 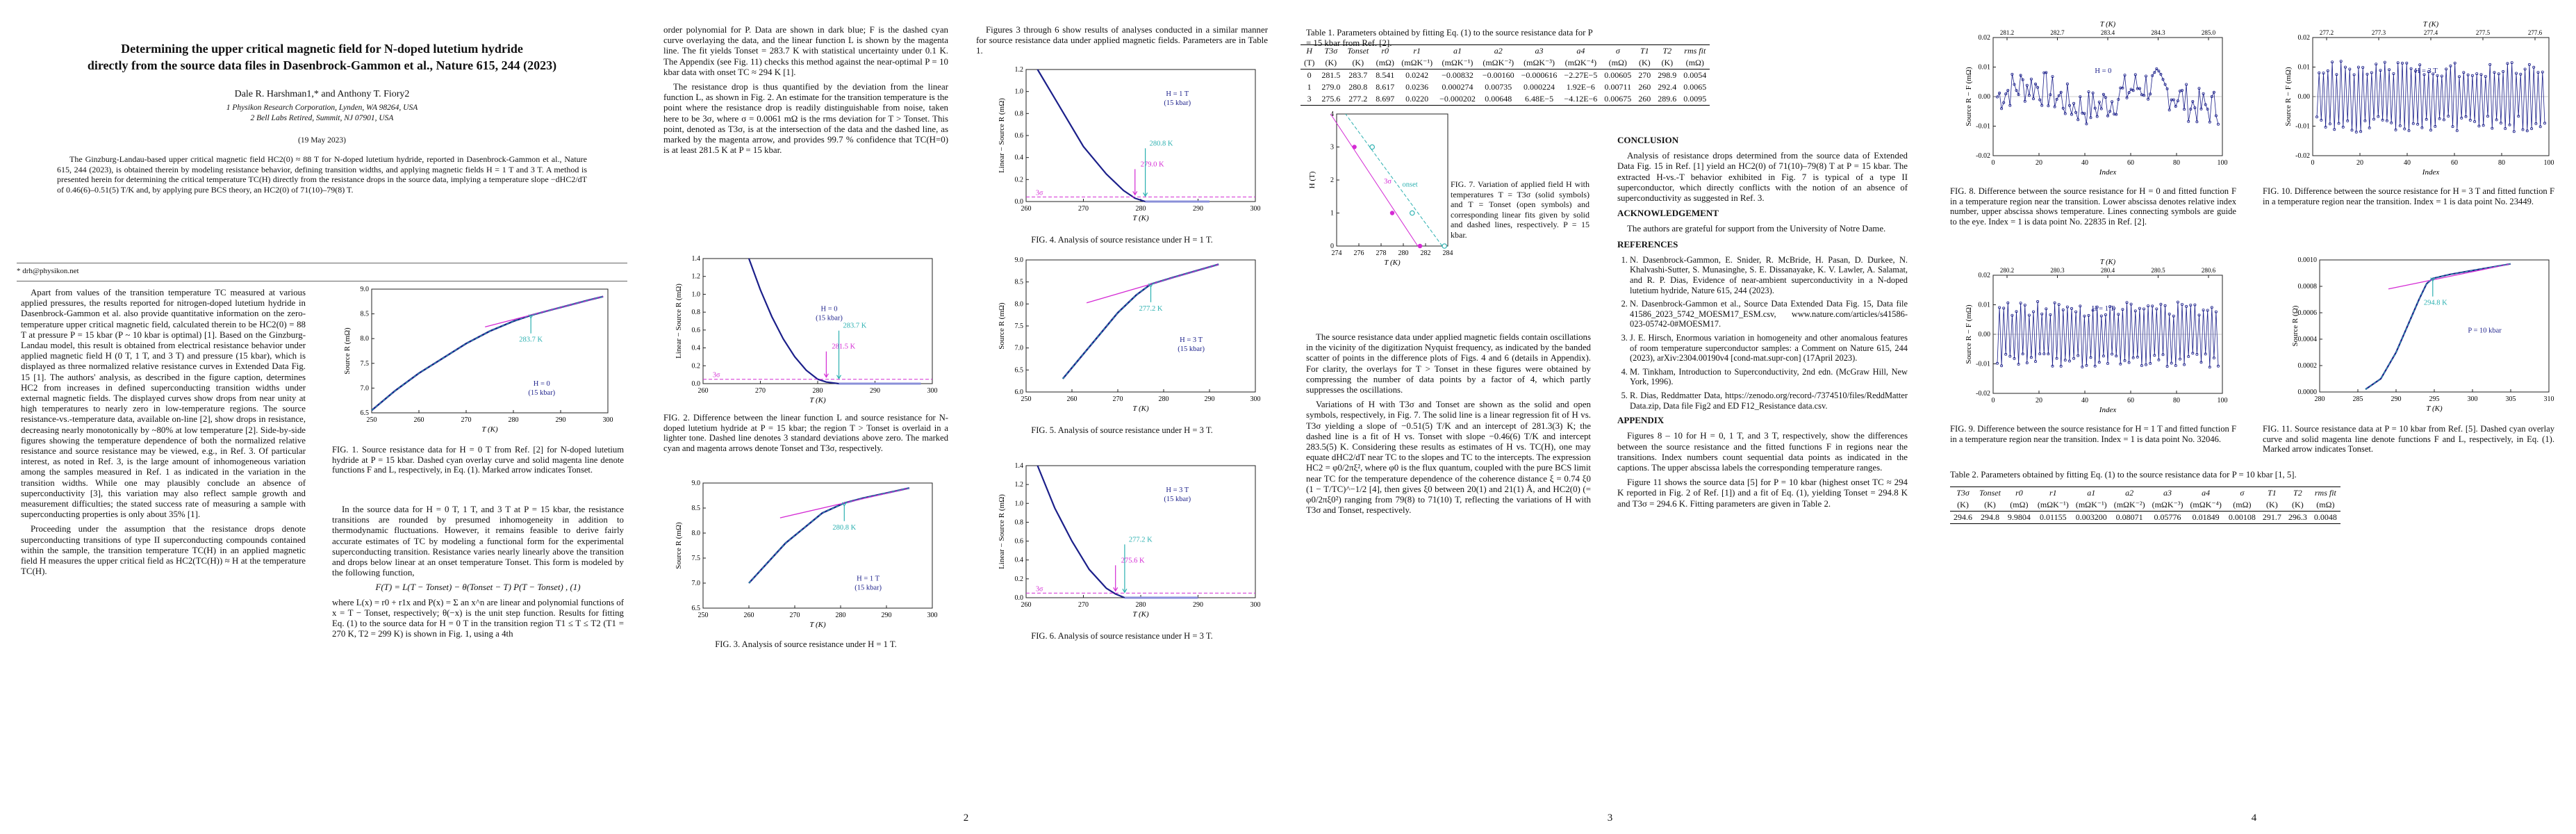 What do you see at coordinates (1539, 99) in the screenshot?
I see `table-cell: 6.48E−5` at bounding box center [1539, 99].